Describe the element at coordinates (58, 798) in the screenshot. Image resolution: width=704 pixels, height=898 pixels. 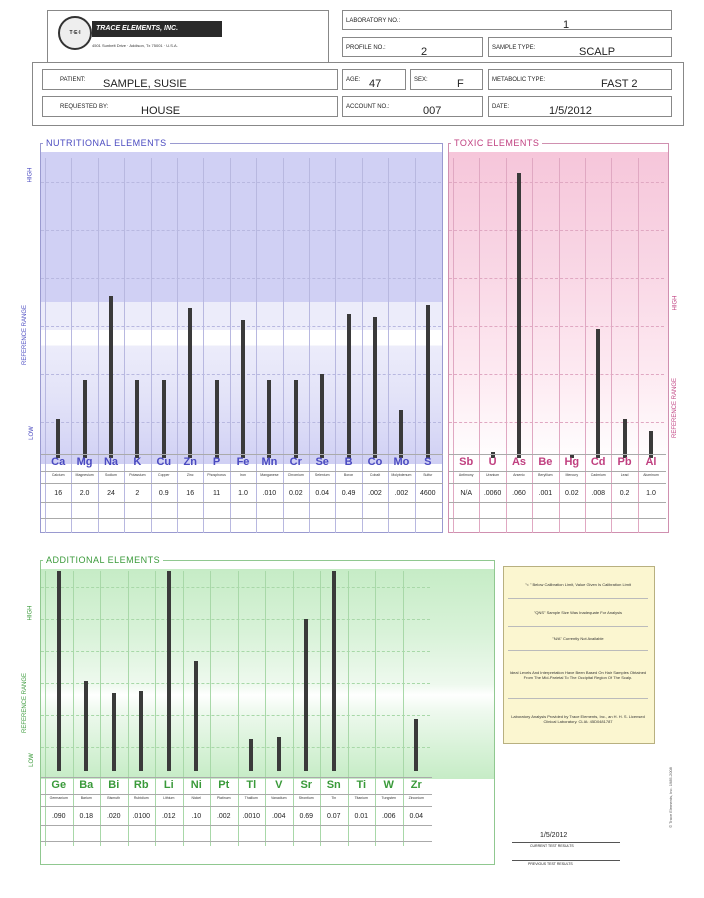
I see `element-name: Germanium` at that location.